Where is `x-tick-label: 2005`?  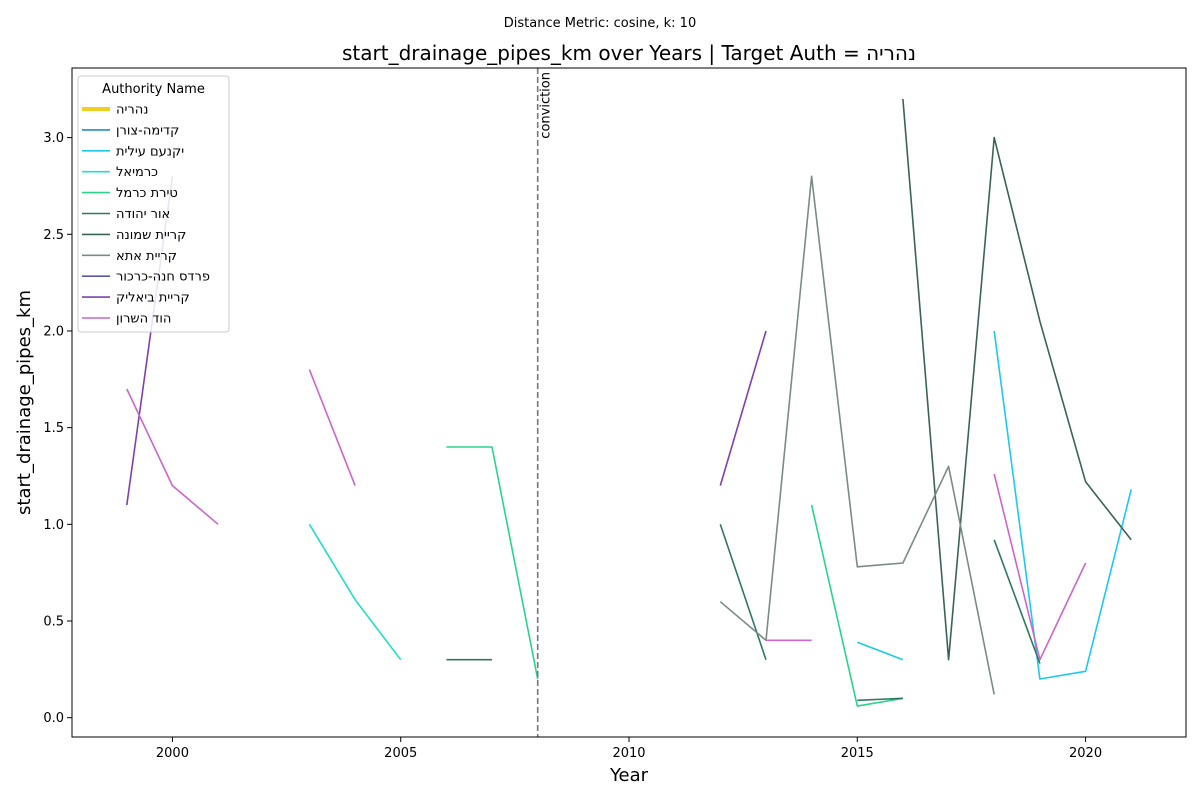 x-tick-label: 2005 is located at coordinates (400, 753).